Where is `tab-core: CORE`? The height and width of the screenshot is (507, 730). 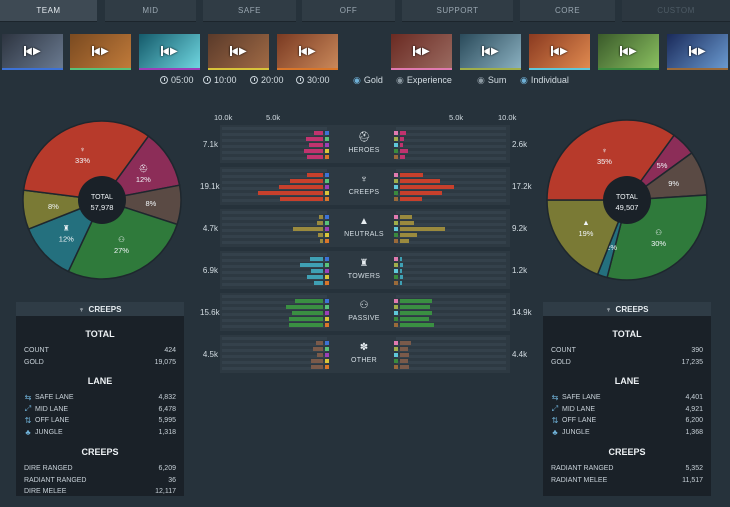 tab-core: CORE is located at coordinates (567, 11).